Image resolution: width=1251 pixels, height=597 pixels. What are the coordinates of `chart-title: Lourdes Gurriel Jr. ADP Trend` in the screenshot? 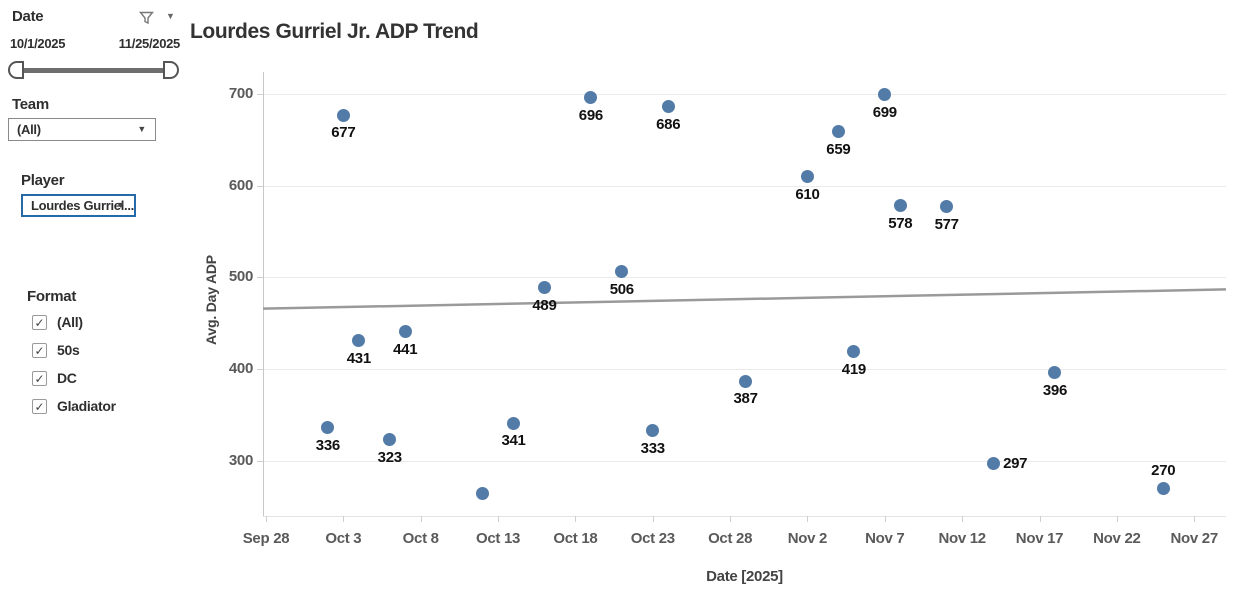 It's located at (334, 31).